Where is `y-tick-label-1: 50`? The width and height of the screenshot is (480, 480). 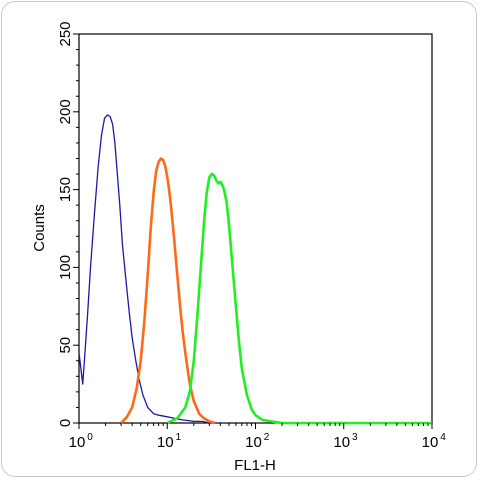 y-tick-label-1: 50 is located at coordinates (65, 345).